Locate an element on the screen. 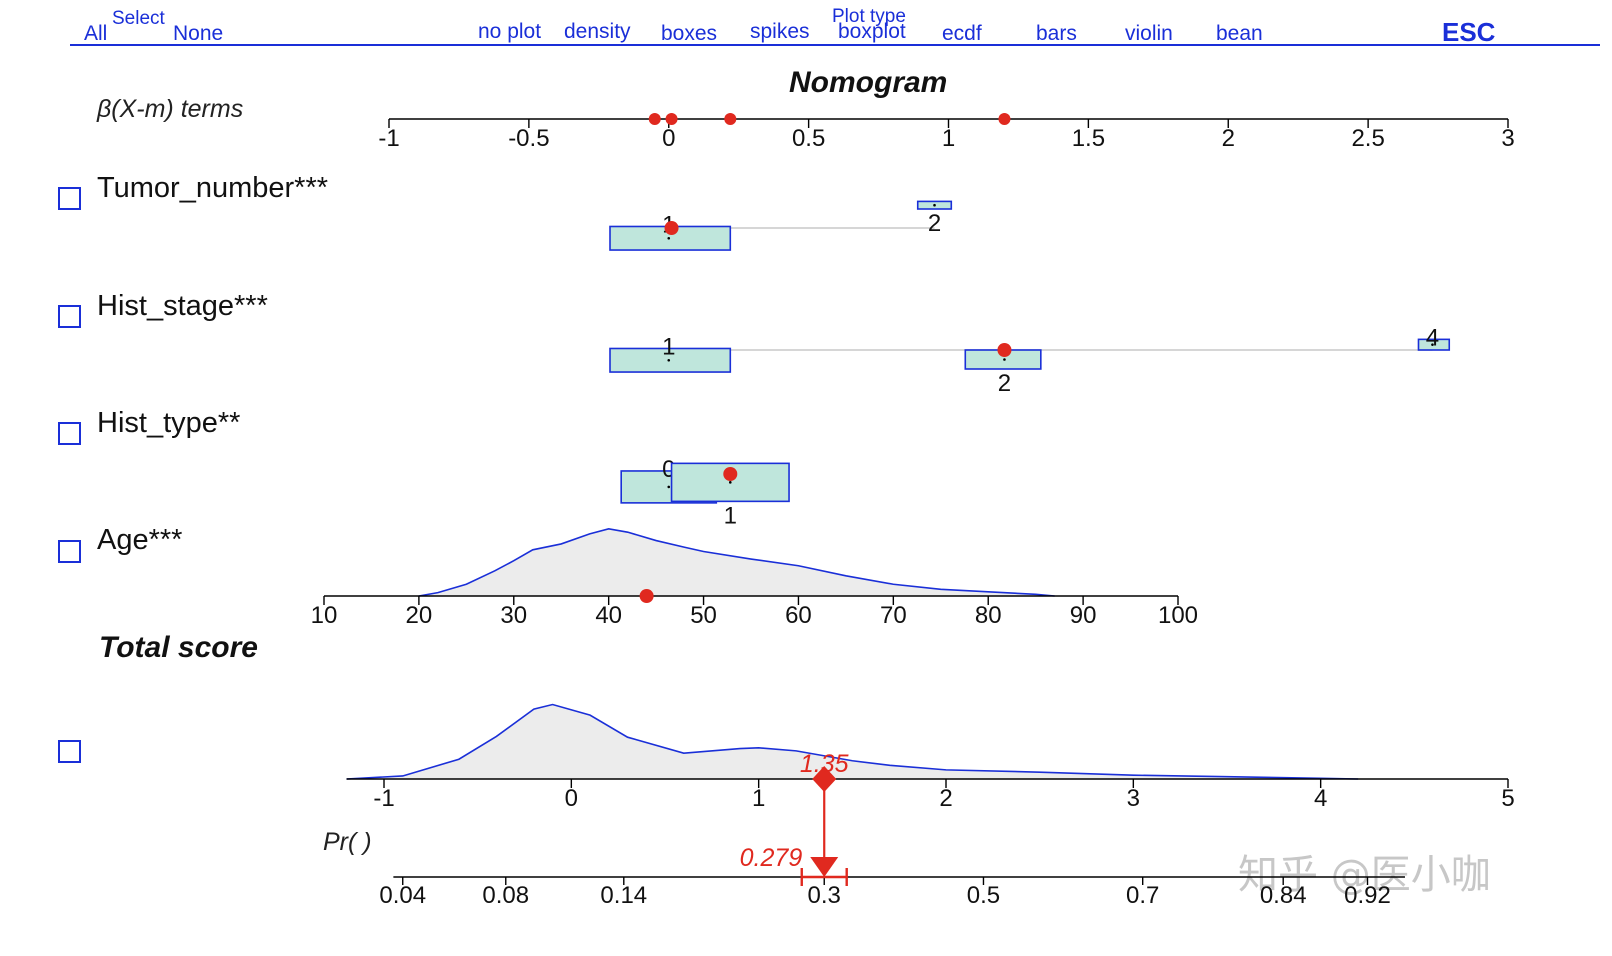 The width and height of the screenshot is (1612, 956). plot-option-bars: bars is located at coordinates (1056, 33).